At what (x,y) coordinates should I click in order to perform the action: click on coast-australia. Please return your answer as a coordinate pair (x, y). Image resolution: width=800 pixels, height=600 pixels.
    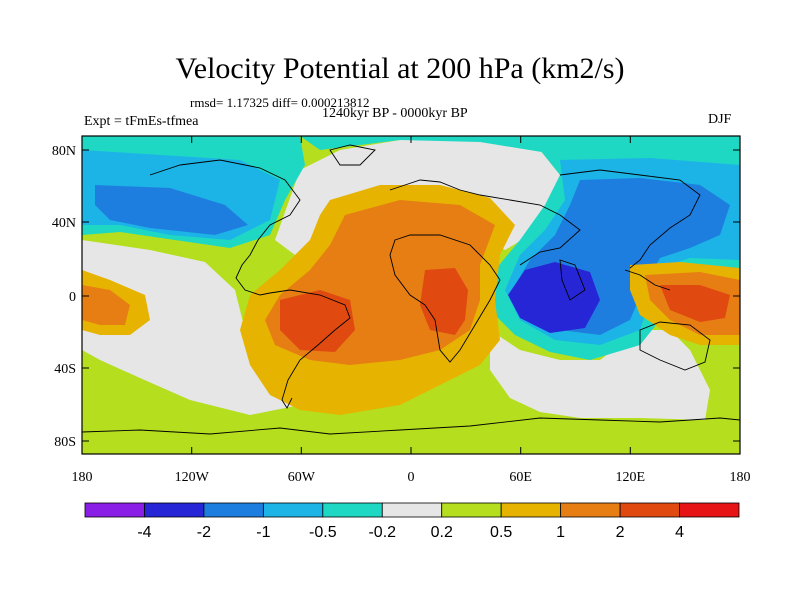
    Looking at the image, I should click on (675, 346).